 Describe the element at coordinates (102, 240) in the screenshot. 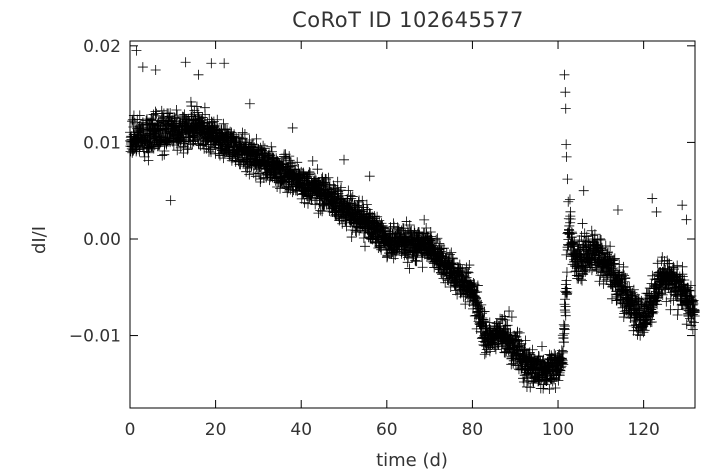

I see `y-tick-label: 0.00` at that location.